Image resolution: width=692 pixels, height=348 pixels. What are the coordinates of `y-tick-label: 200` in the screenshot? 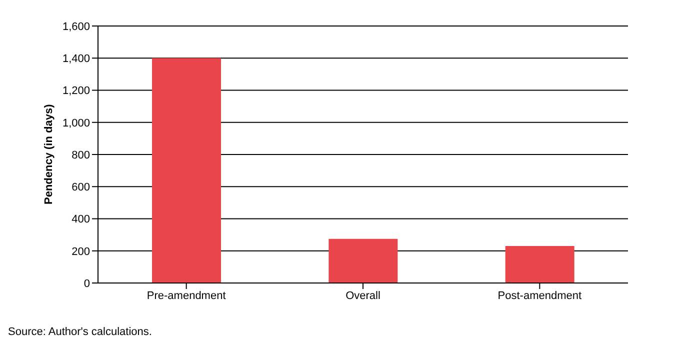 It's located at (81, 252).